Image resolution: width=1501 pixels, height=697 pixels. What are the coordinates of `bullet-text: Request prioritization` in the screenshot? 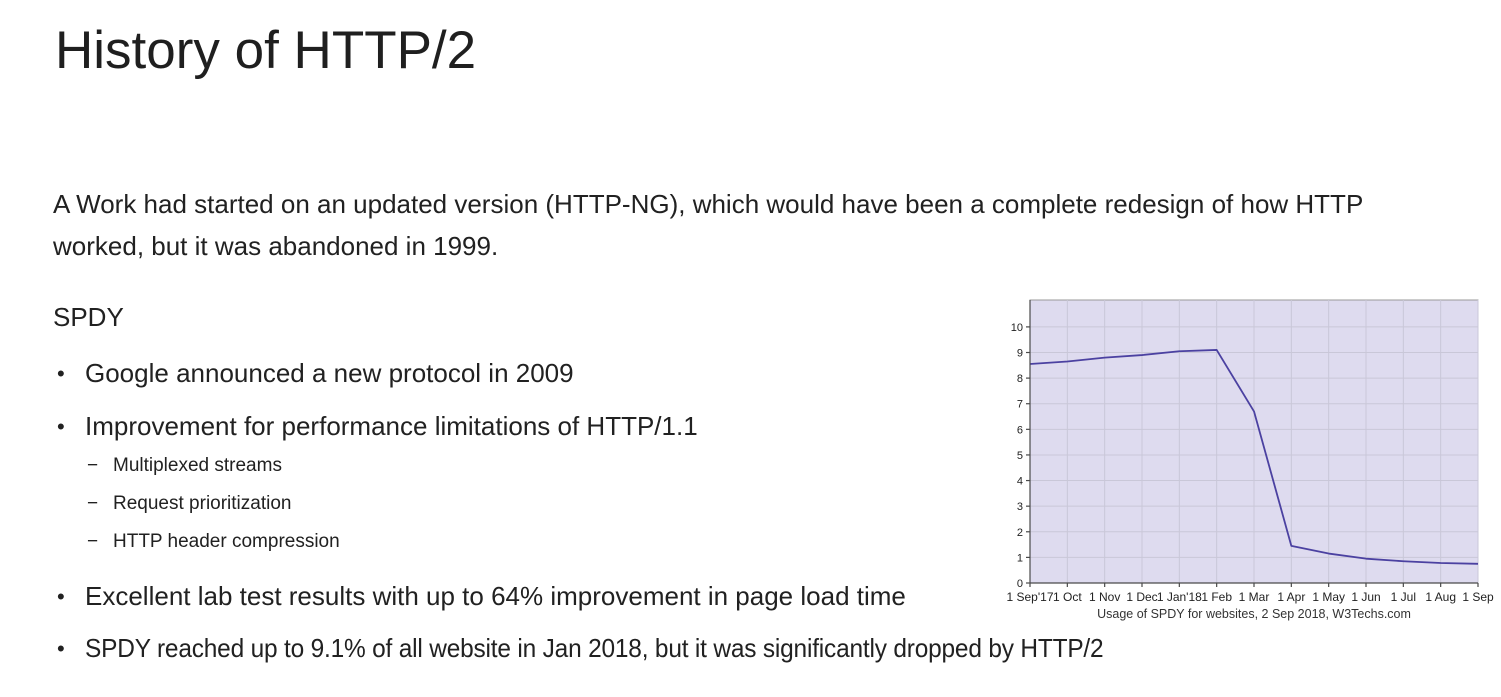 It's located at (202, 503).